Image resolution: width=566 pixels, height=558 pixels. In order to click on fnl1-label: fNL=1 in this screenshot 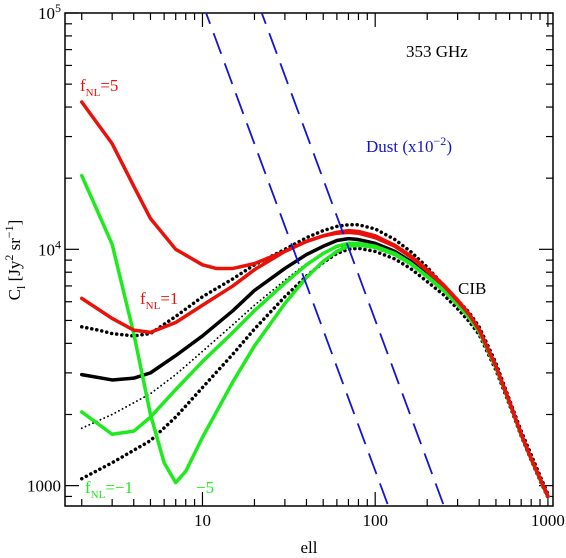, I will do `click(159, 300)`.